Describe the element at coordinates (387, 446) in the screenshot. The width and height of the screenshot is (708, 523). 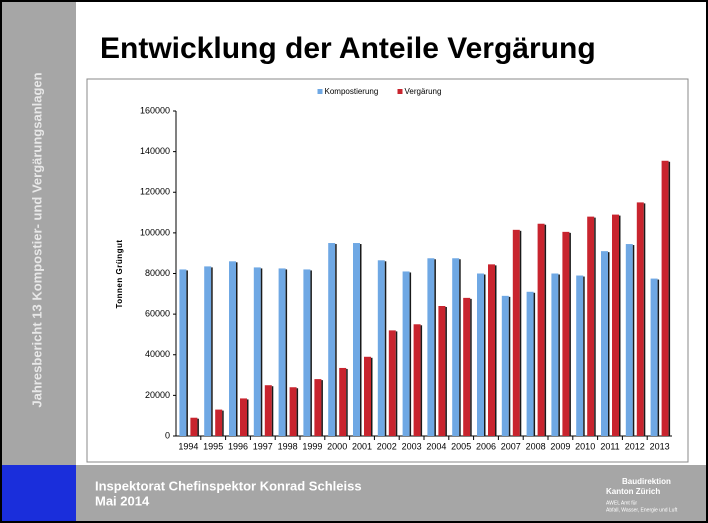
I see `x-tick-label: 2002` at that location.